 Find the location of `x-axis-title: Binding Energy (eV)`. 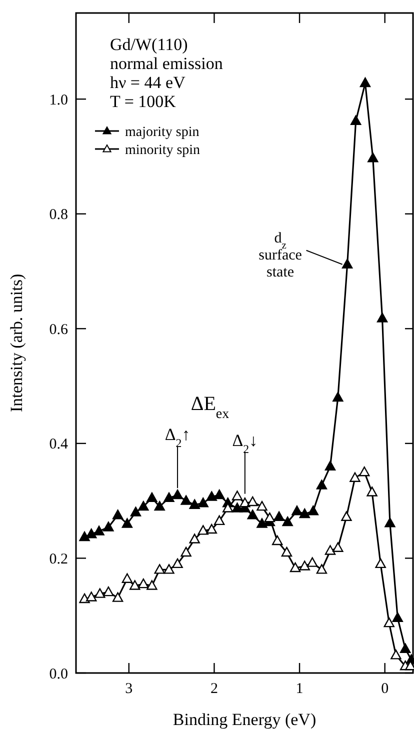

x-axis-title: Binding Energy (eV) is located at coordinates (244, 719).